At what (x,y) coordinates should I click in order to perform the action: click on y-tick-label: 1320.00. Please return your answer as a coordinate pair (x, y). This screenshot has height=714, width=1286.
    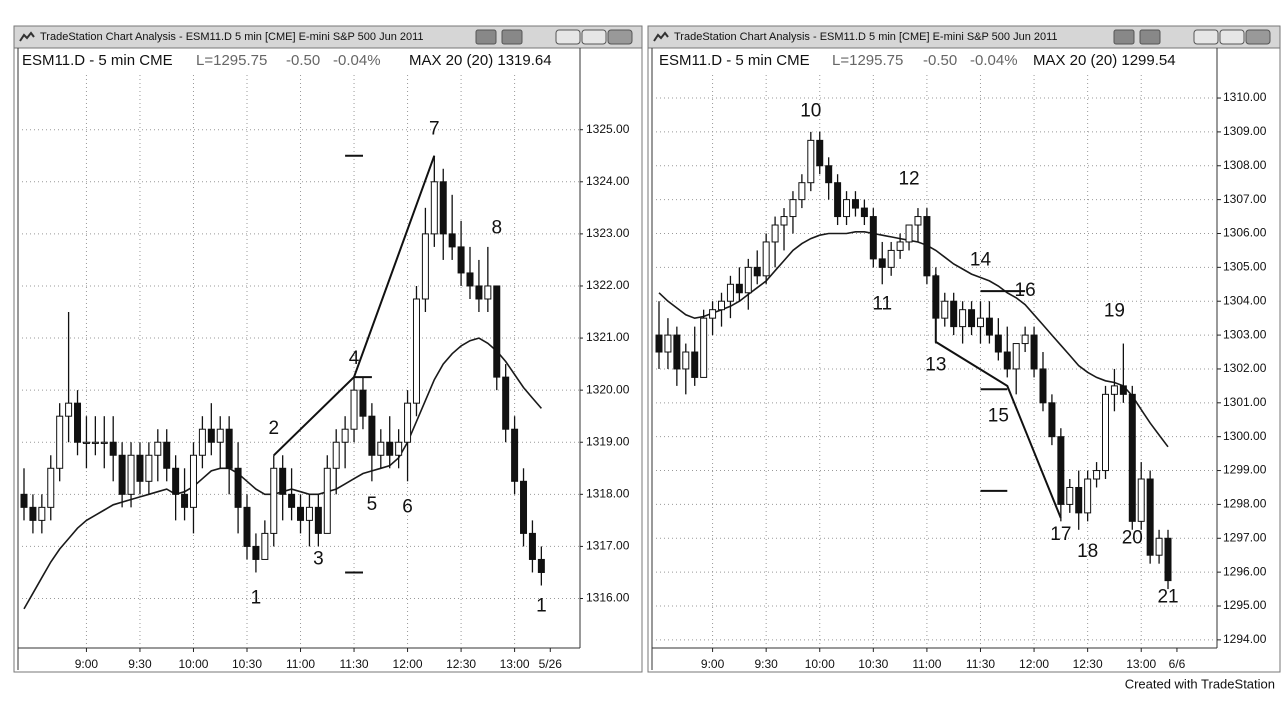
    Looking at the image, I should click on (608, 389).